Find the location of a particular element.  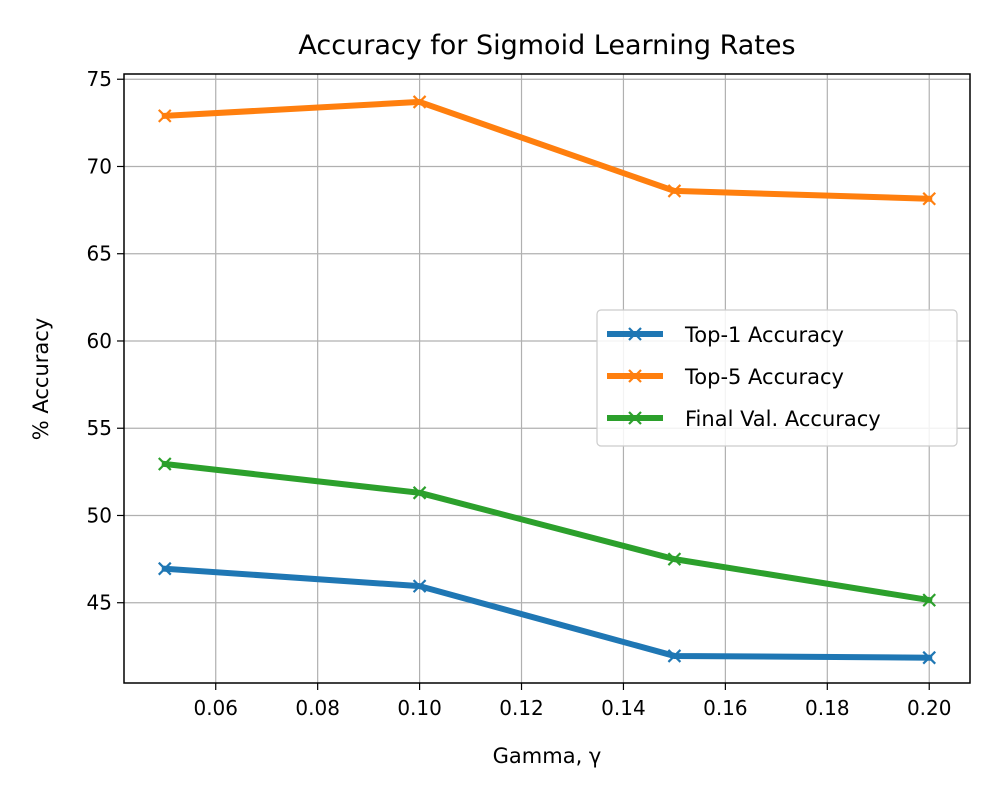

y-tick-label: 45 is located at coordinates (99, 603).